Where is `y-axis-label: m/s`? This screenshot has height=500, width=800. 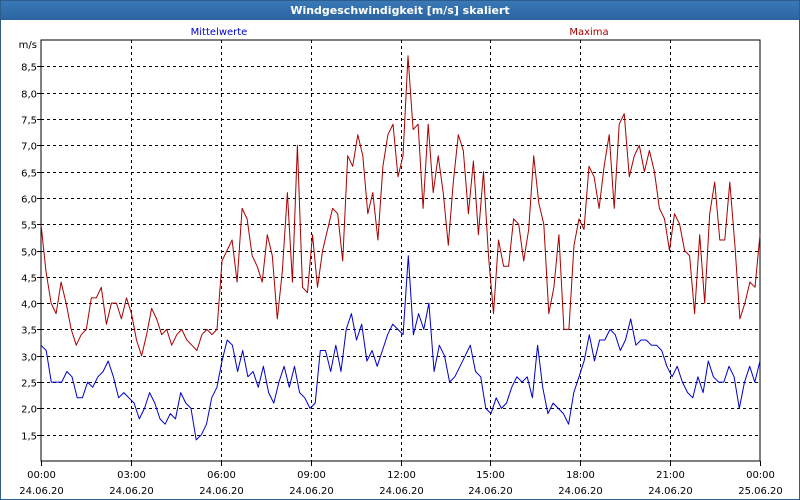 y-axis-label: m/s is located at coordinates (28, 45).